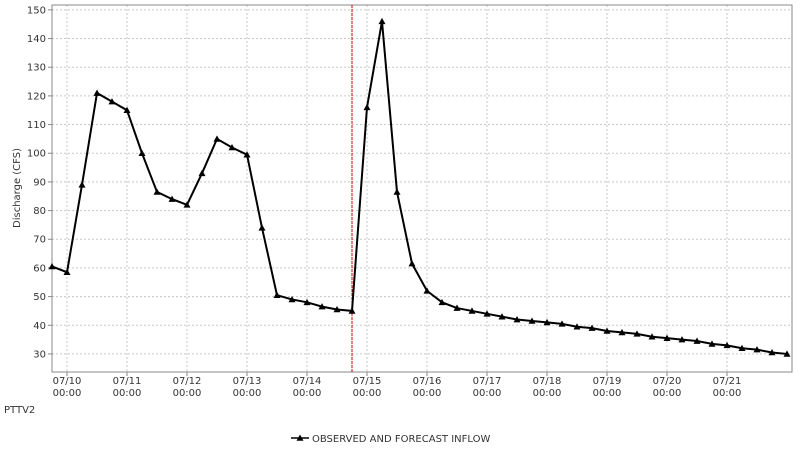 The image size is (800, 450). What do you see at coordinates (36, 10) in the screenshot?
I see `y-tick-label: 150` at bounding box center [36, 10].